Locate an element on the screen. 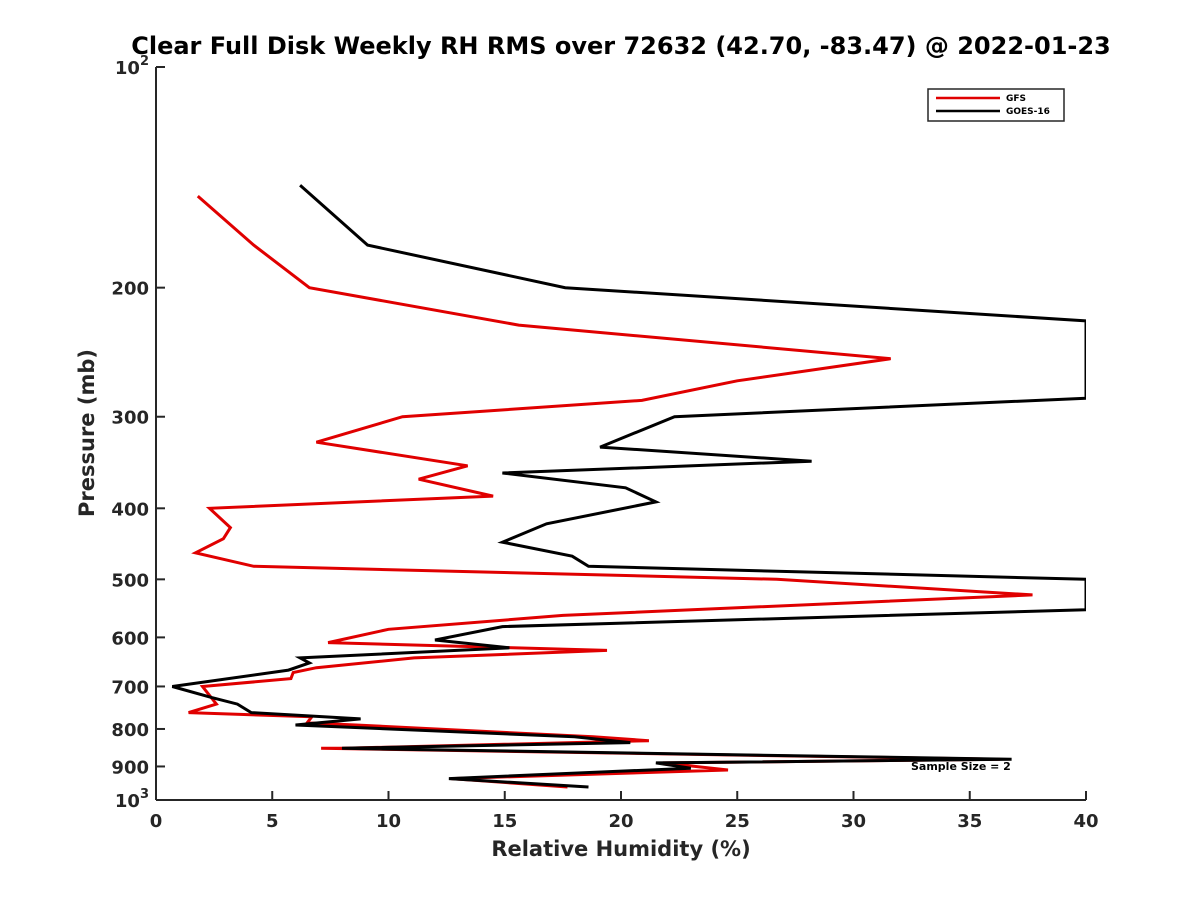  y-tick-label: 500 is located at coordinates (130, 580).